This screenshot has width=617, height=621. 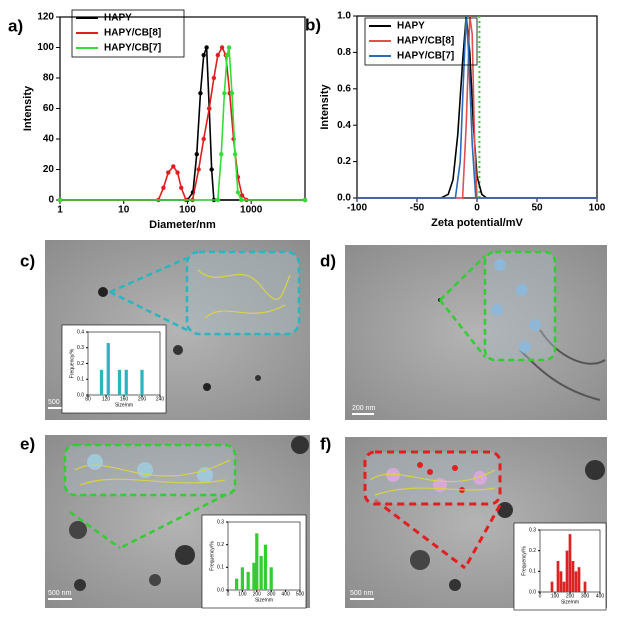 I want to click on x-tick-label: 1000, so click(x=251, y=210).